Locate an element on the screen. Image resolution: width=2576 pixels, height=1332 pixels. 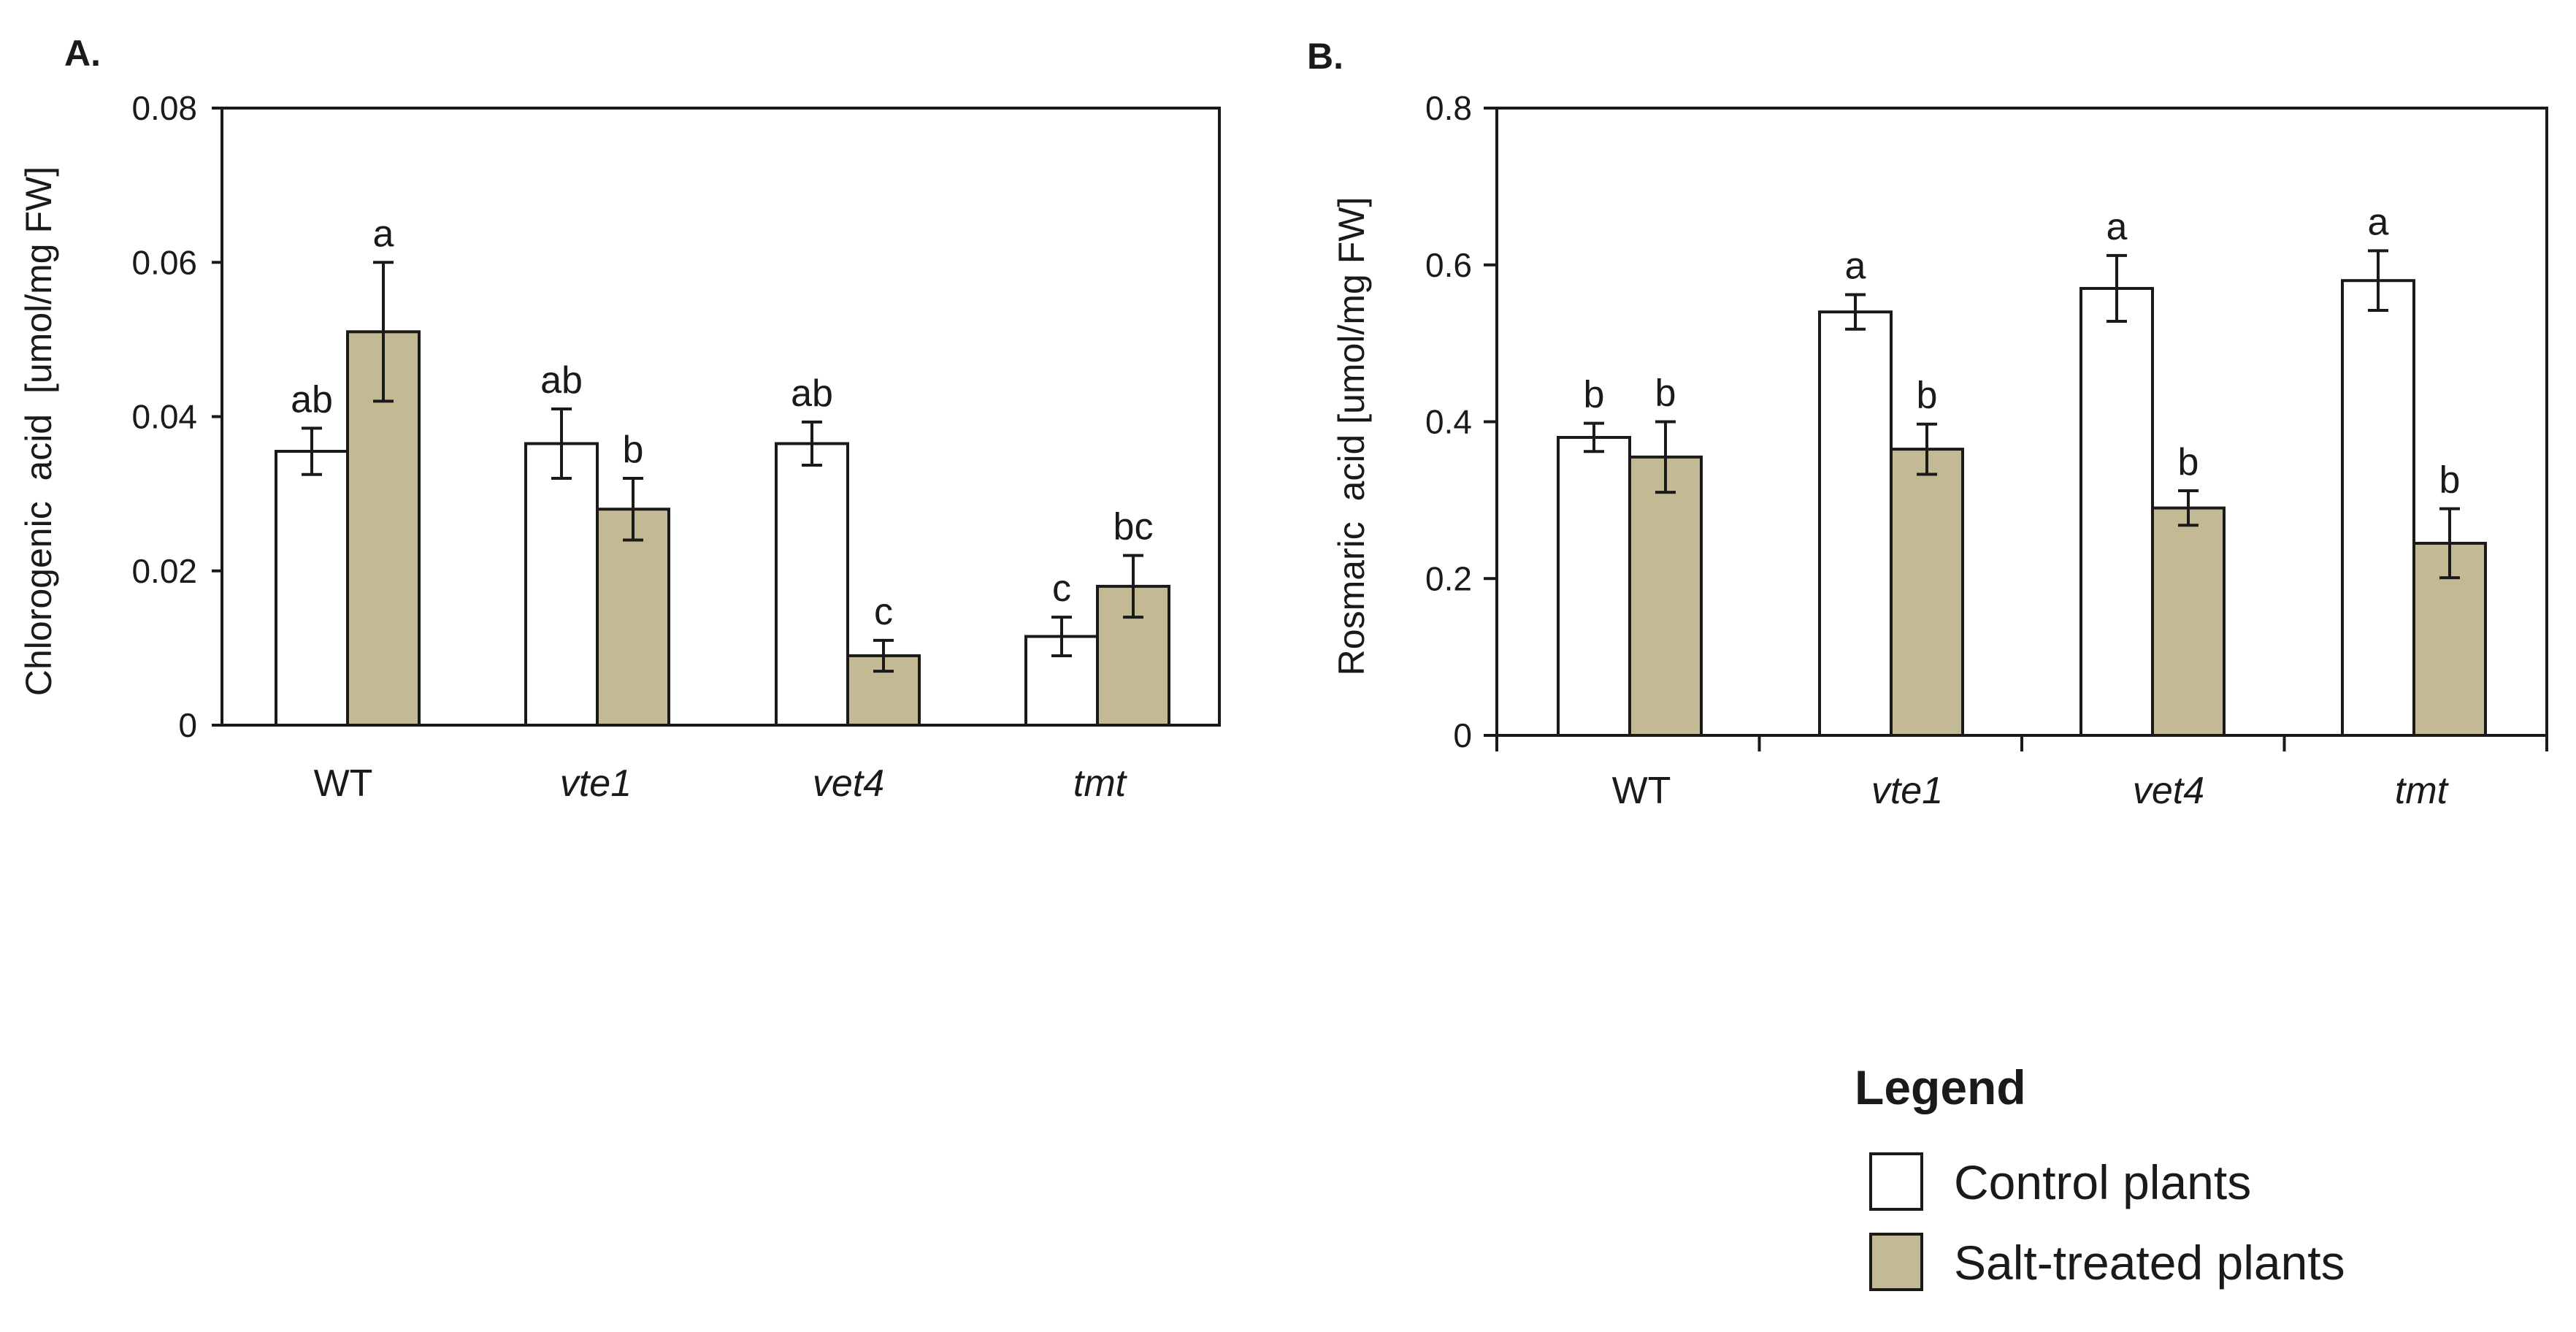
y-tick-label: 0.8 is located at coordinates (1448, 108).